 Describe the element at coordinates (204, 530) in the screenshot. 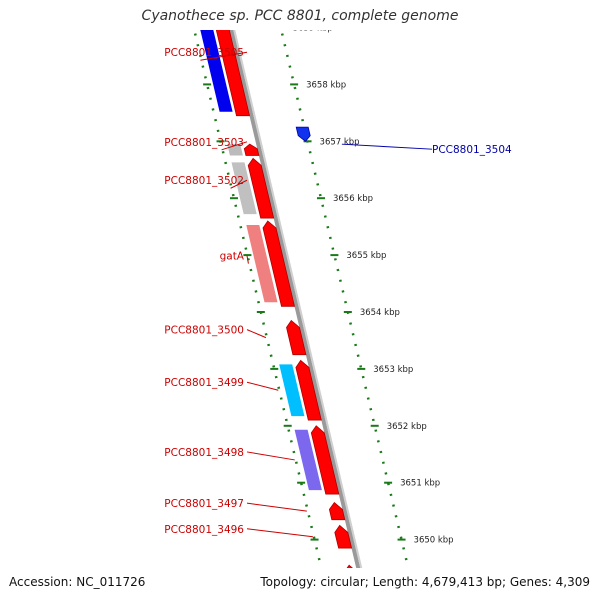

I see `gene-label-pcc8801-3496: PCC8801_3496` at that location.